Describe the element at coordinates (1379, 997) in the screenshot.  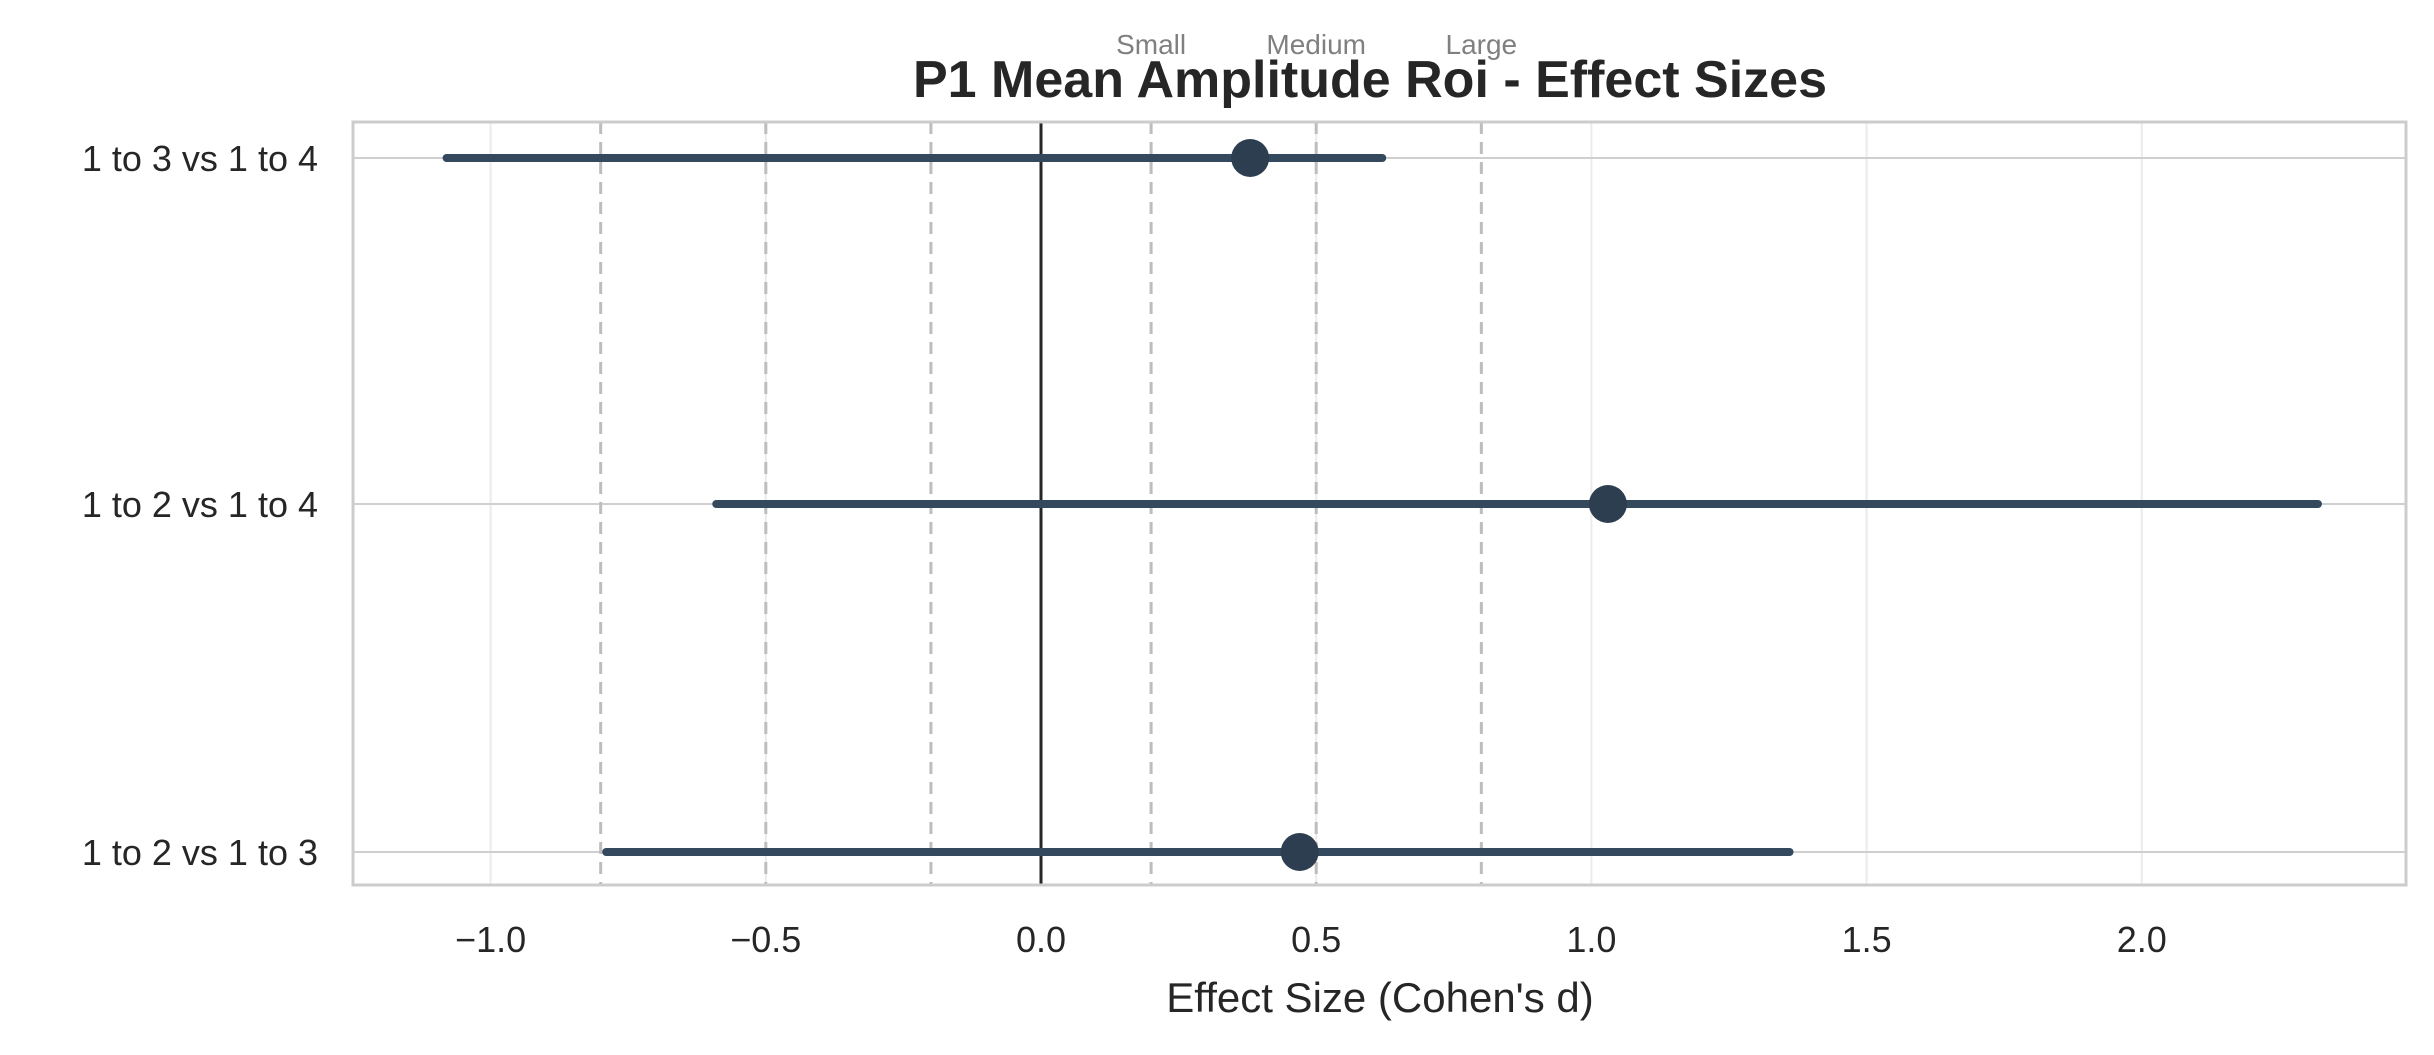
I see `x-axis-label: Effect Size (Cohen's d)` at that location.